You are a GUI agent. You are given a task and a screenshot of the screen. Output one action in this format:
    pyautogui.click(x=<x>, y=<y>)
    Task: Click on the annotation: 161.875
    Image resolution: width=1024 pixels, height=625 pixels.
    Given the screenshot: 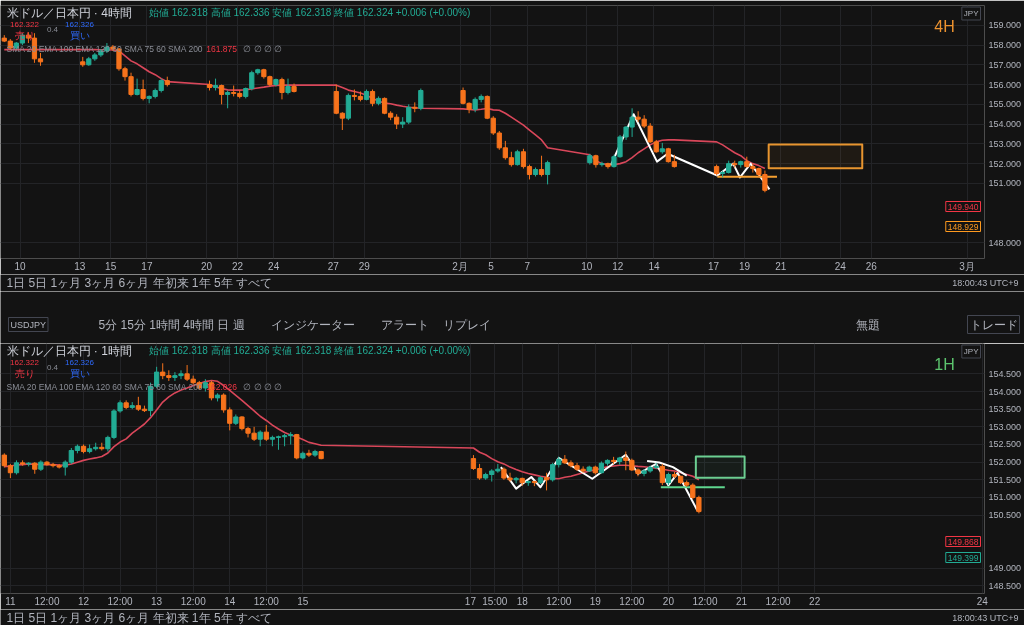 What is the action you would take?
    pyautogui.click(x=222, y=48)
    